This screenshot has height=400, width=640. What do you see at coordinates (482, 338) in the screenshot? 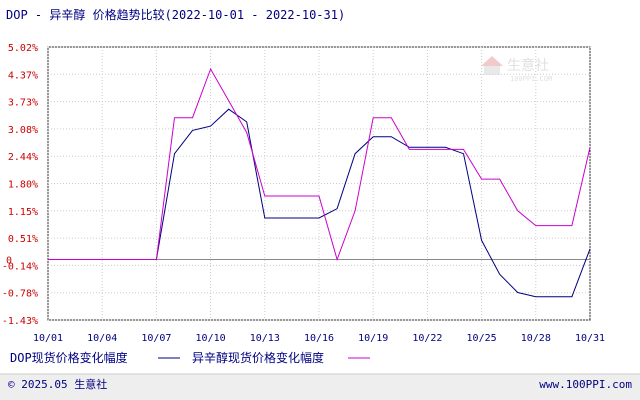
I see `x-tick-label: 10/25` at bounding box center [482, 338].